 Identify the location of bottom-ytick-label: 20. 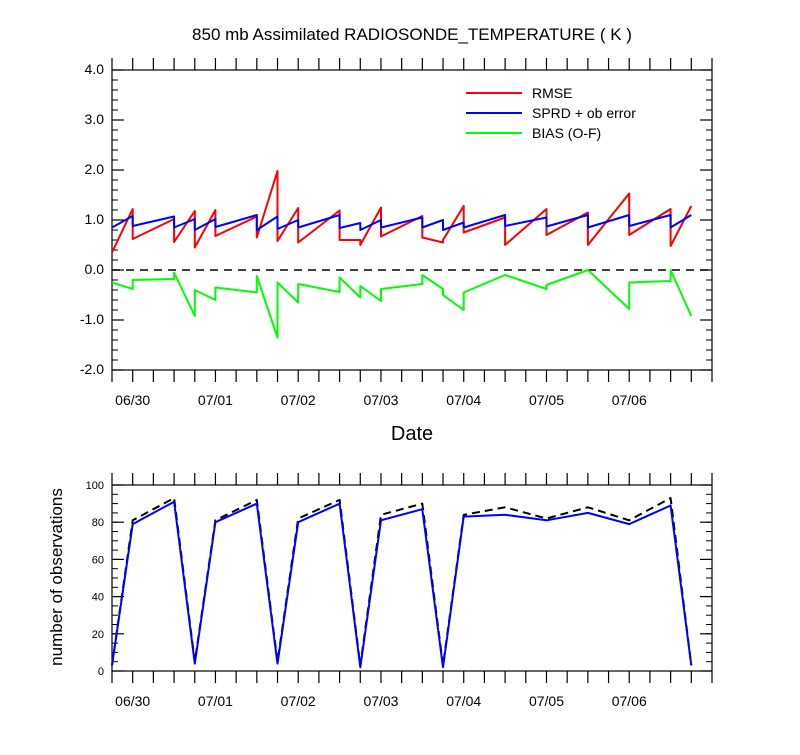
(98, 635).